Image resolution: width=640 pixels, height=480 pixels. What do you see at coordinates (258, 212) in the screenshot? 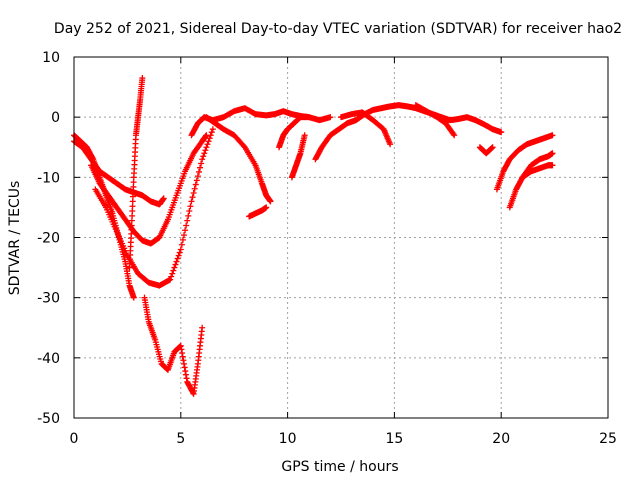
I see `series-track-i` at bounding box center [258, 212].